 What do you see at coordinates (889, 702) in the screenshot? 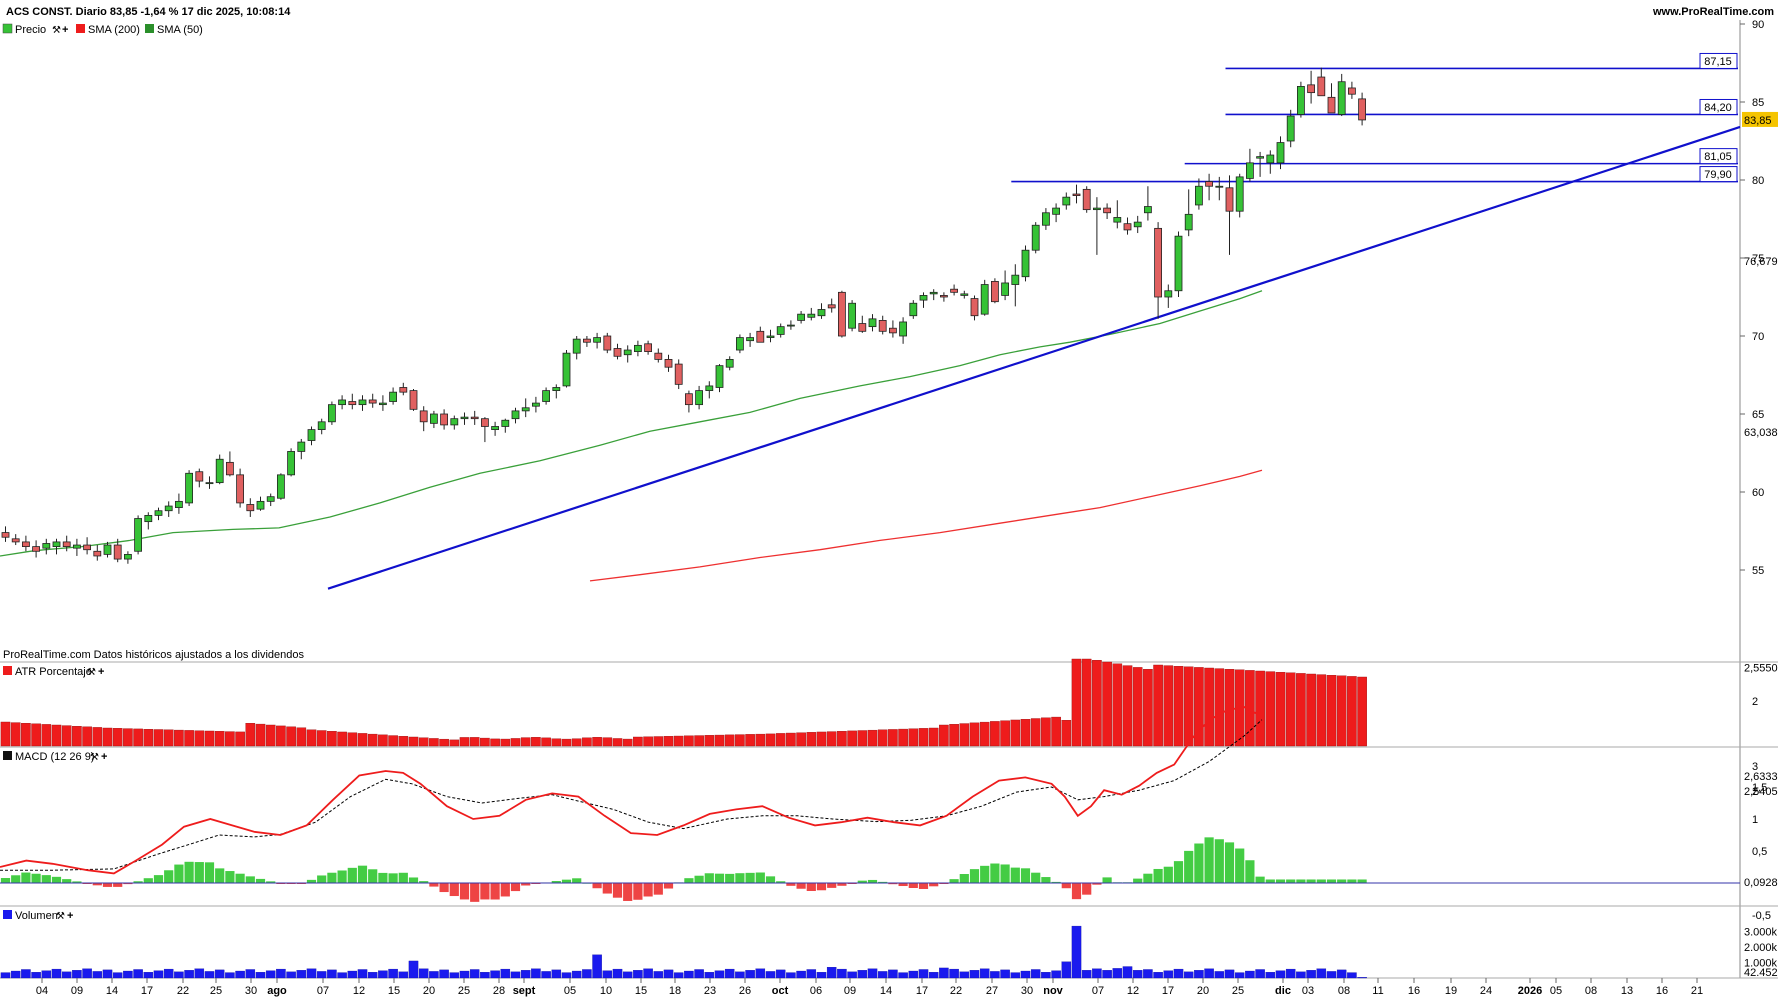
I see `atr-panel: 2 2,5550` at bounding box center [889, 702].